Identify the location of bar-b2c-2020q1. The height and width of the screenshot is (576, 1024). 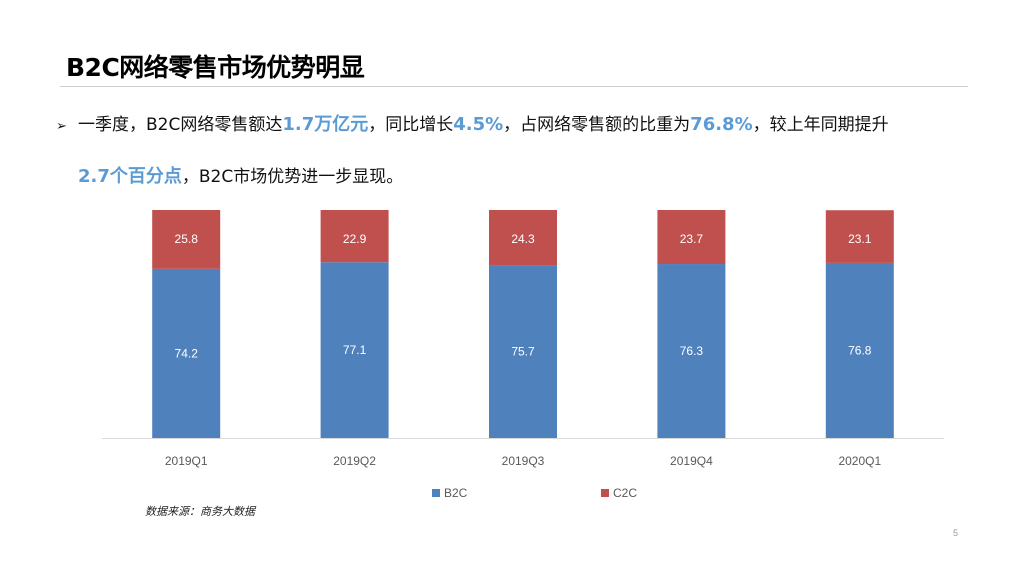
(859, 350).